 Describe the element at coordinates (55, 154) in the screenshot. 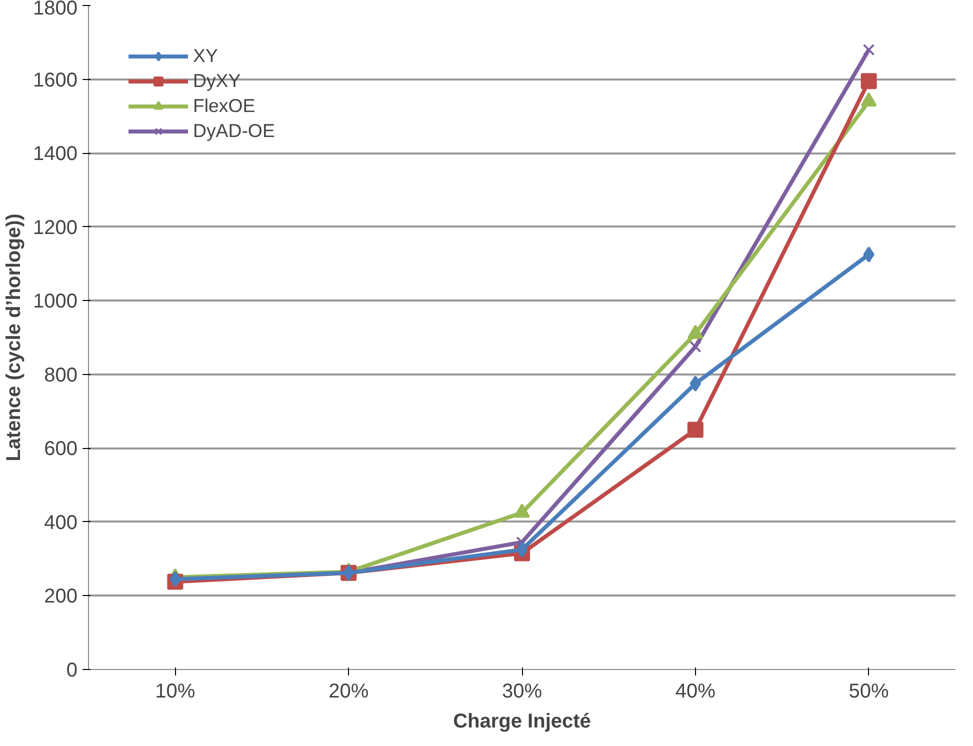

I see `y-tick-label: 1400` at that location.